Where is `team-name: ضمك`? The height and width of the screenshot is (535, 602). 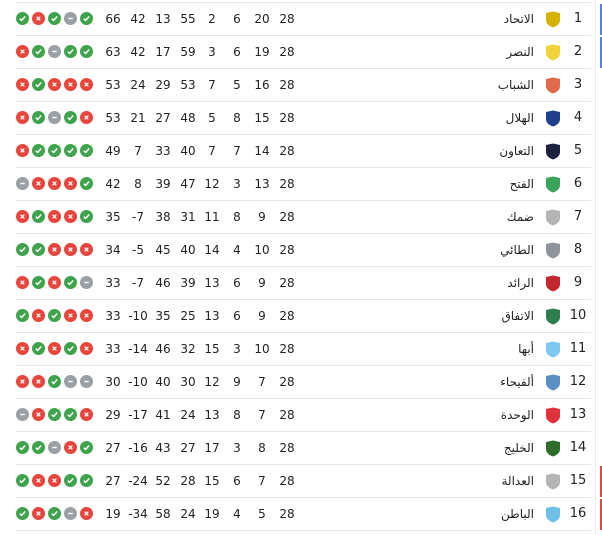
team-name: ضمك is located at coordinates (520, 217).